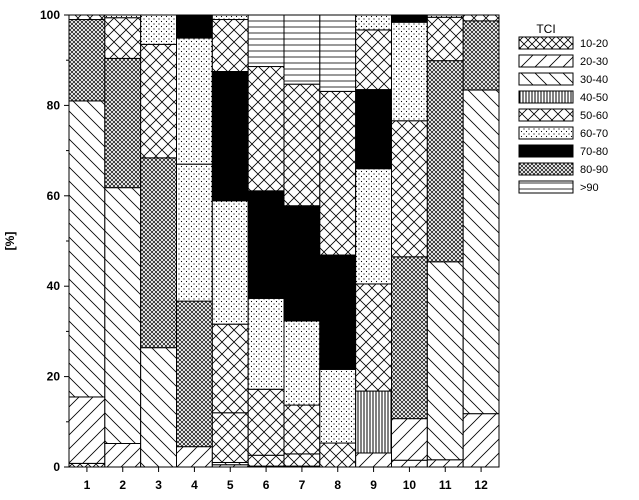  Describe the element at coordinates (594, 62) in the screenshot. I see `legend-label: 20-30` at that location.